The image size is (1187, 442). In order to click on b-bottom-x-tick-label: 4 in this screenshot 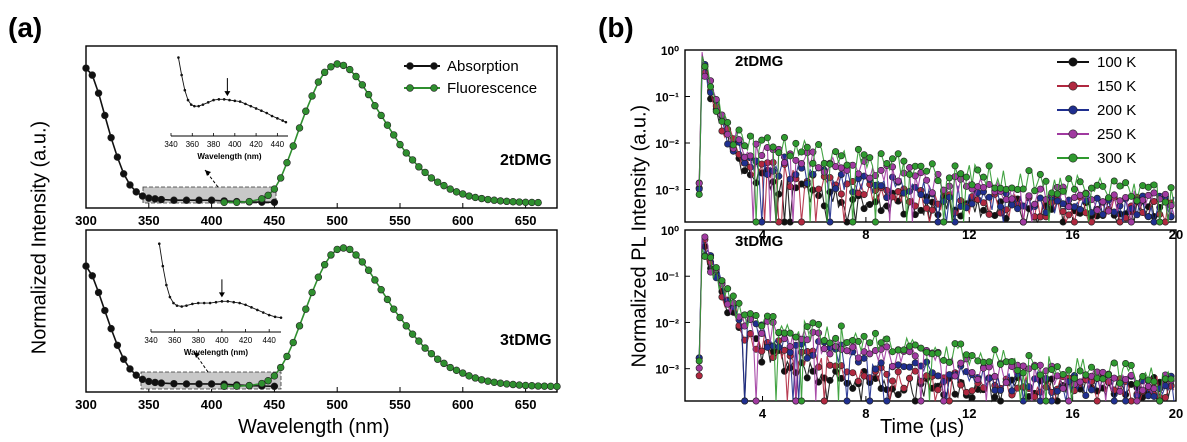, I will do `click(763, 413)`.